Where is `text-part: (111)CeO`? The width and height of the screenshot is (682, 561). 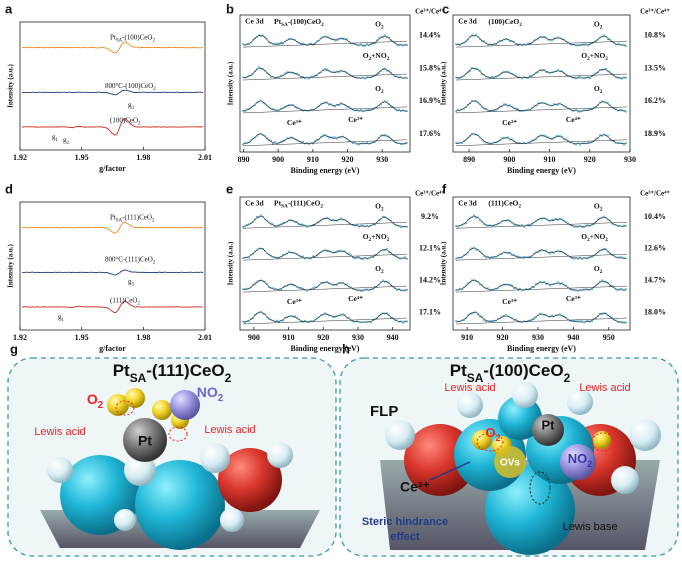
text-part: (111)CeO is located at coordinates (123, 300).